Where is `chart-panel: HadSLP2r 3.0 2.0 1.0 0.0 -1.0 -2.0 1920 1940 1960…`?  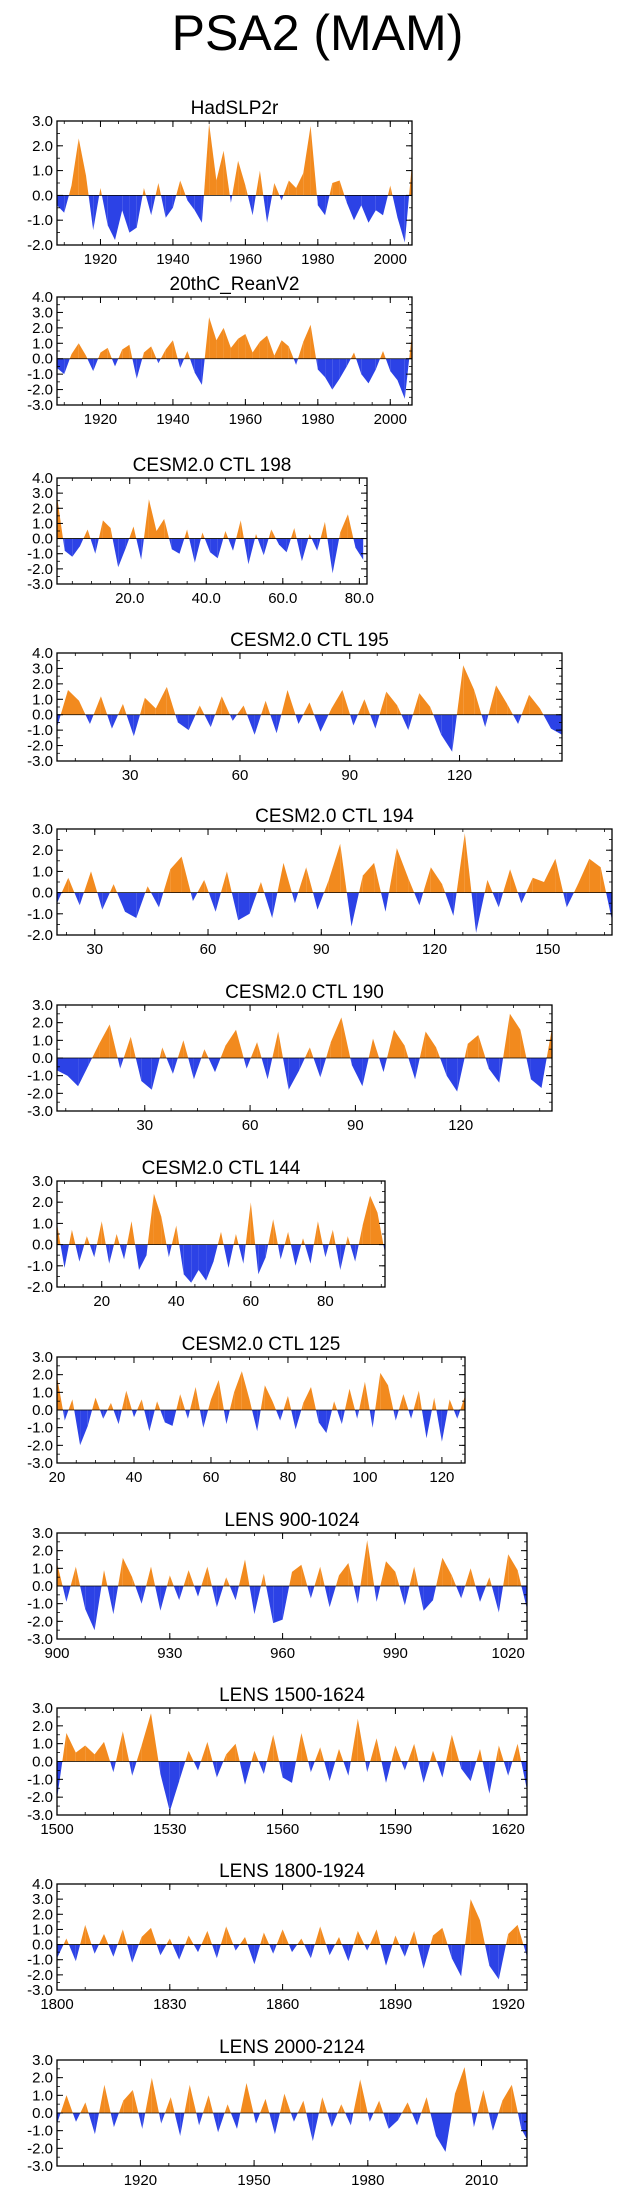
chart-panel: HadSLP2r 3.0 2.0 1.0 0.0 -1.0 -2.0 1920 1940 1960… is located at coordinates (220, 183).